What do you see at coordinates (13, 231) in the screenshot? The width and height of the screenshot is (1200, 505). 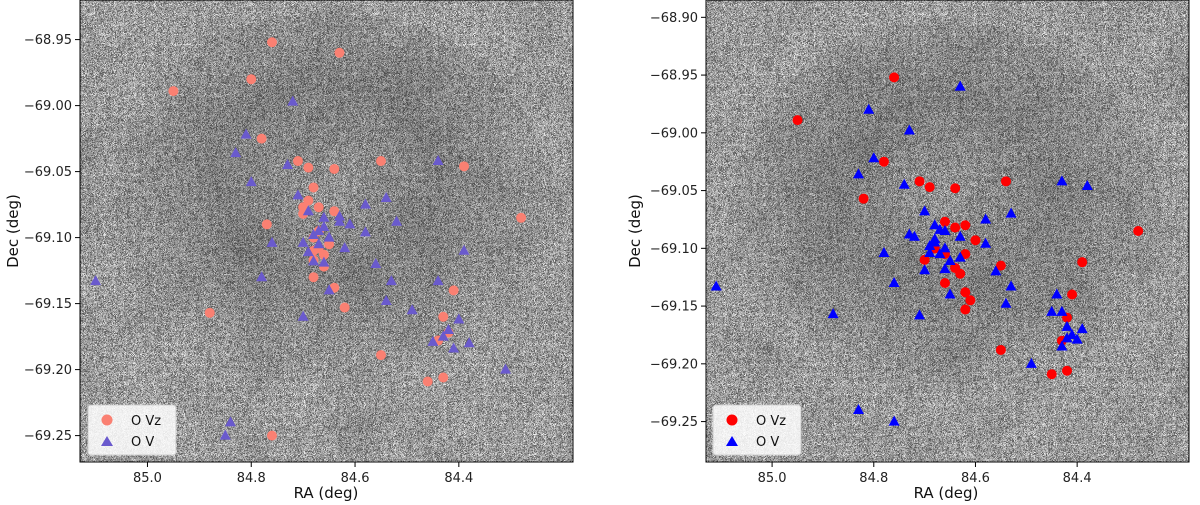 I see `left-y-axis-label: Dec (deg)` at bounding box center [13, 231].